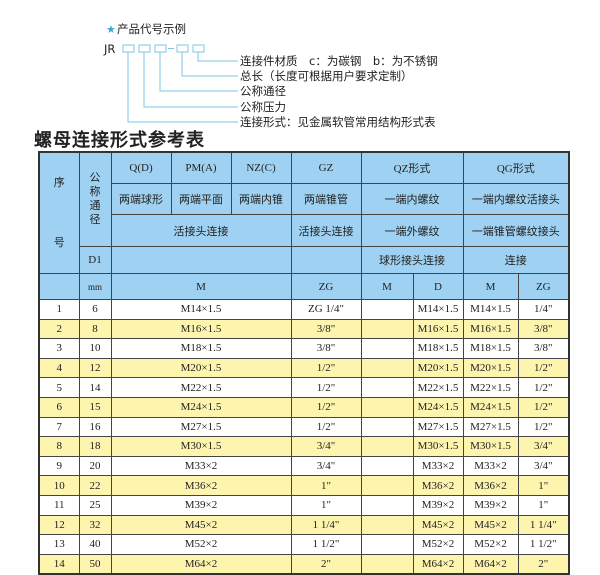 This screenshot has width=600, height=575. Describe the element at coordinates (304, 407) in the screenshot. I see `table-row: 6 15 M24×1.5 1/2" M24×1.5 M24×1.5 1/2"` at that location.